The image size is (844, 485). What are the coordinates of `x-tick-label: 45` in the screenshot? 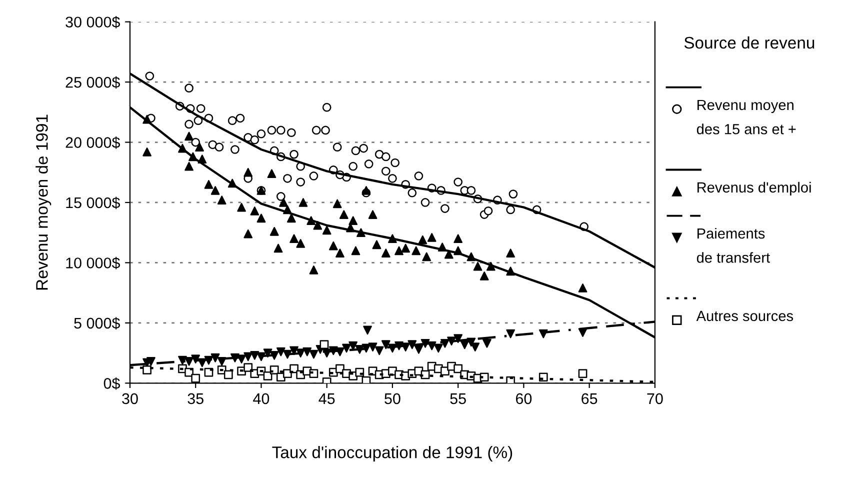 It's located at (326, 398).